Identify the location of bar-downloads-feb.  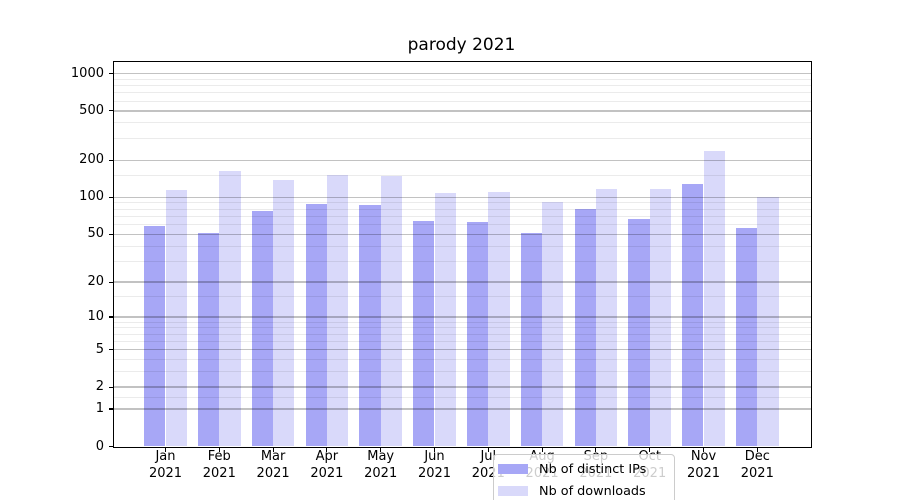
(230, 308).